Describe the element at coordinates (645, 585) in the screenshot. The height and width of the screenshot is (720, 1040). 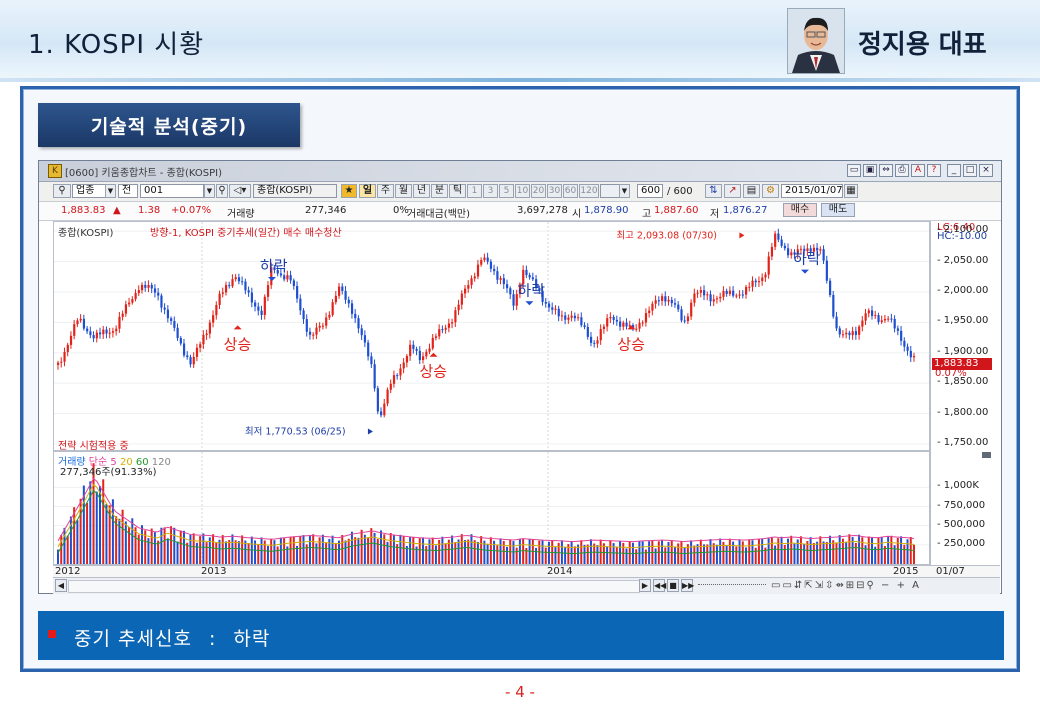
I see `play-icon: ▶` at that location.